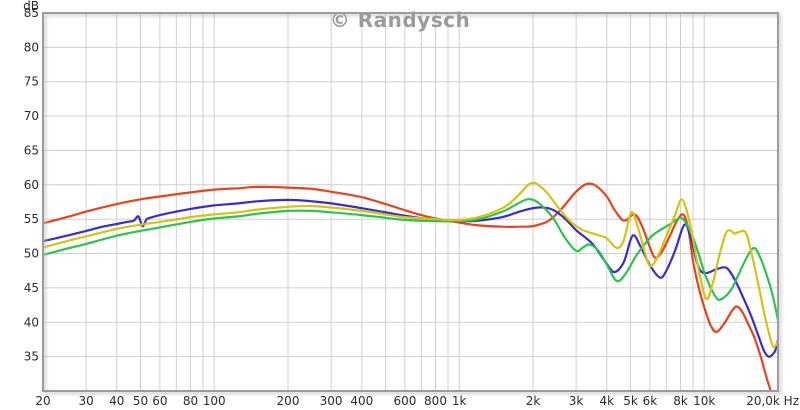 This screenshot has width=800, height=410. I want to click on x-tick-label-80: 80, so click(190, 401).